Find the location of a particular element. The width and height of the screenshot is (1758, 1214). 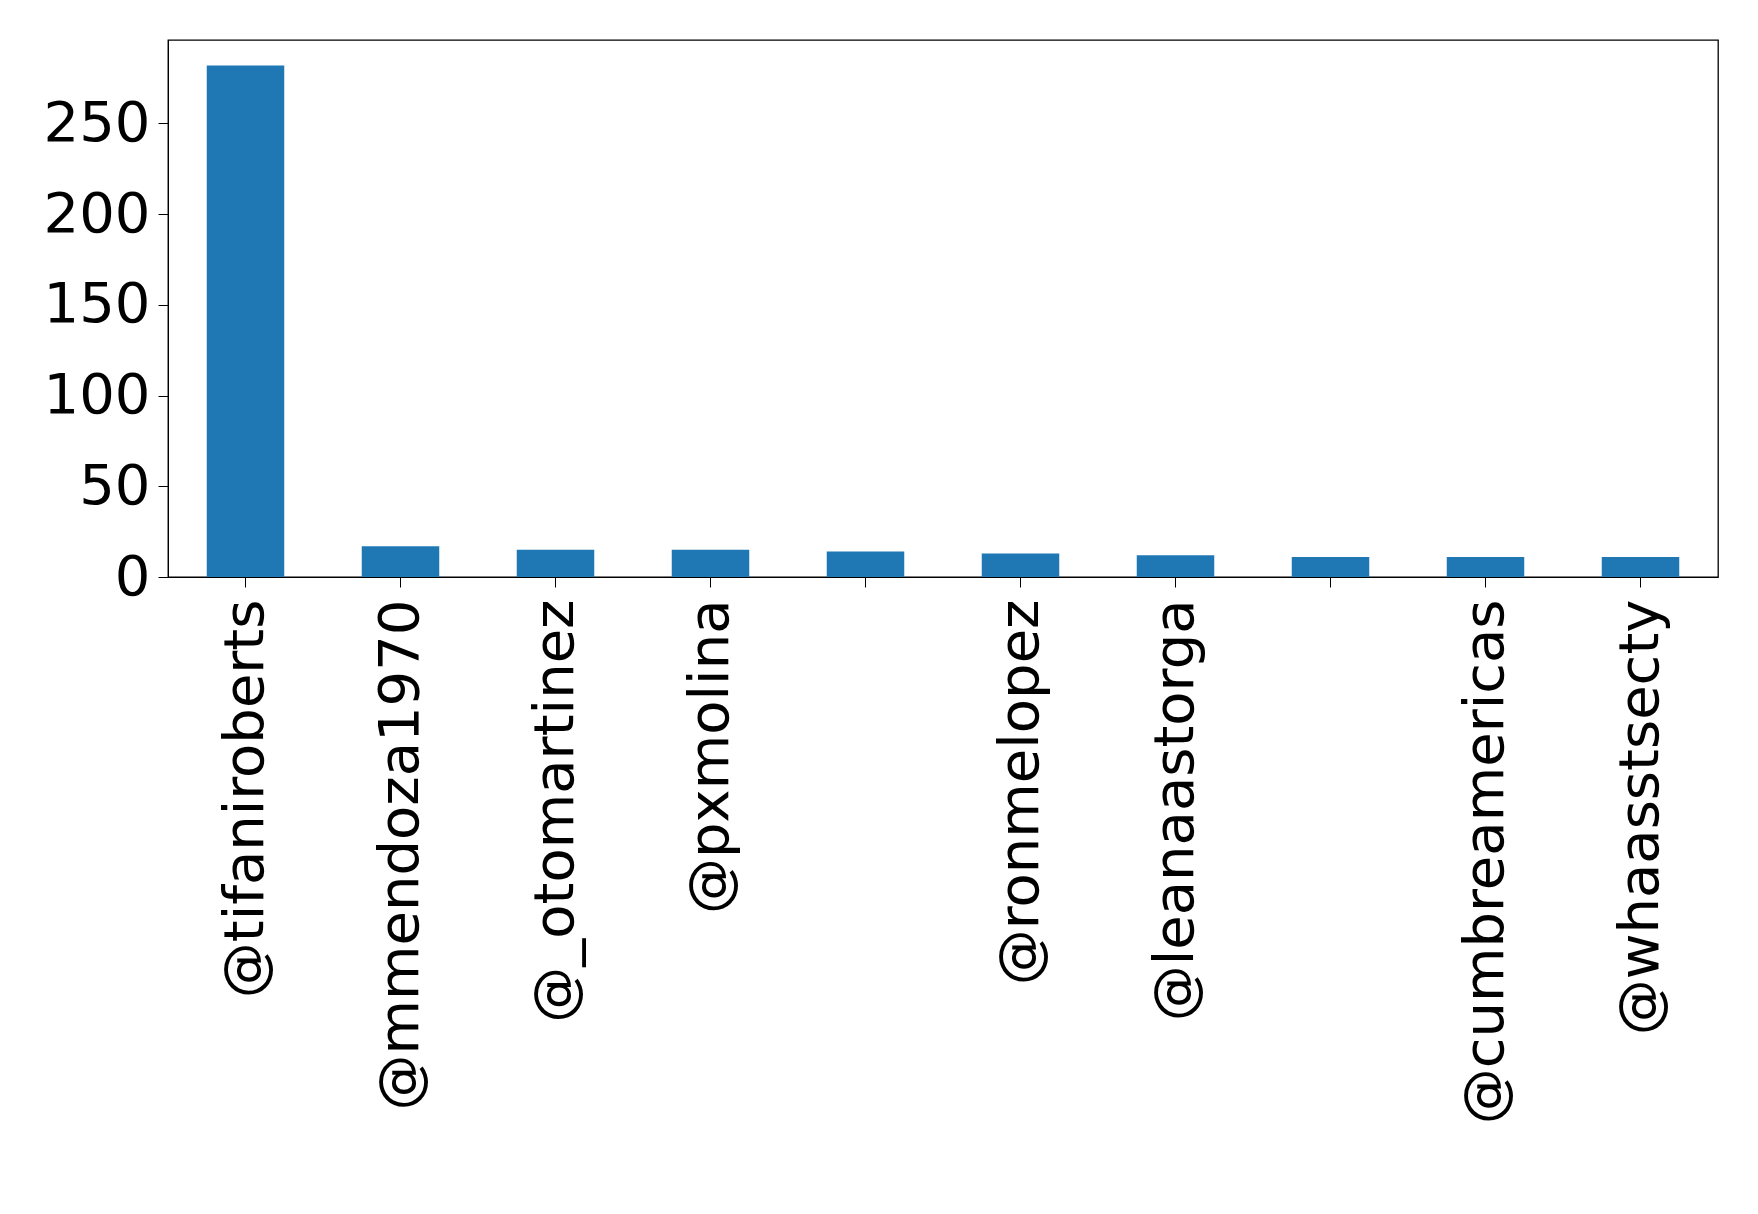

x-tick-label: @leanaastorga is located at coordinates (1173, 810).